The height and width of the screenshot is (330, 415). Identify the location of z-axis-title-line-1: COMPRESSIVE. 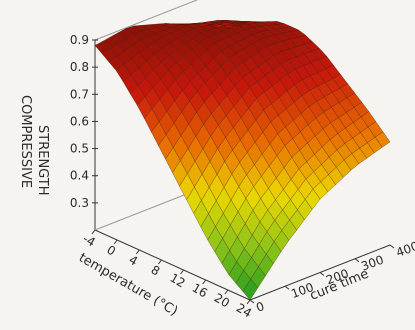
(25, 141).